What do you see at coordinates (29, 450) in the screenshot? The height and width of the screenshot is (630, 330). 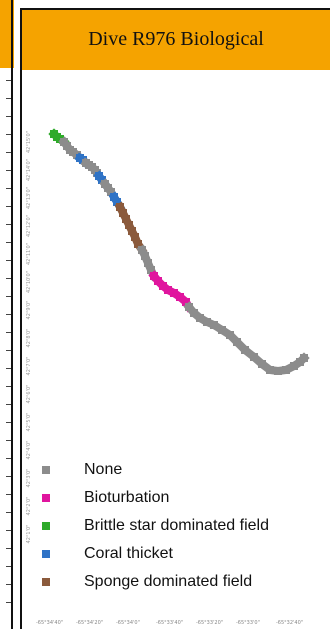 I see `latitude-label: 42°4'0"` at bounding box center [29, 450].